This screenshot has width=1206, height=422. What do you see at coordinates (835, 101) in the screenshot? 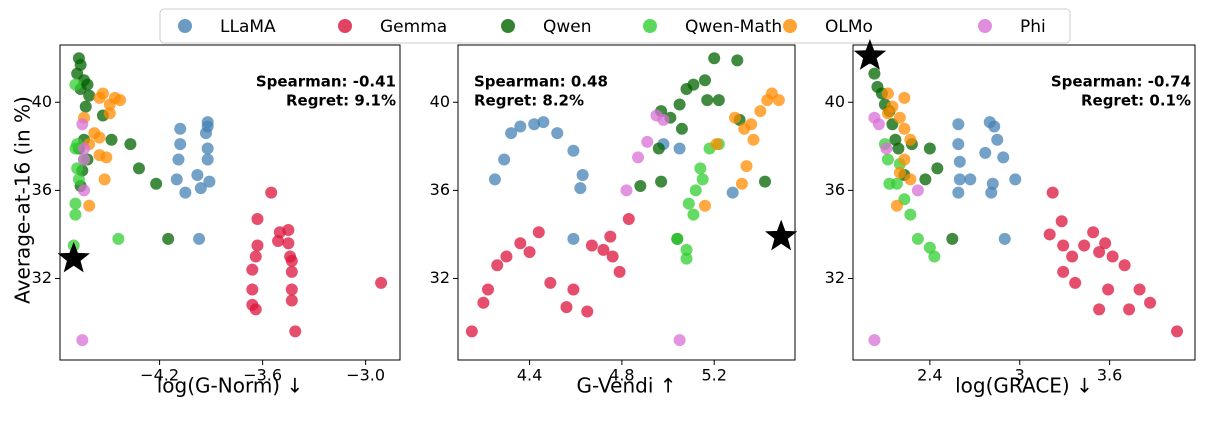
I see `y-tick-label: 40` at bounding box center [835, 101].